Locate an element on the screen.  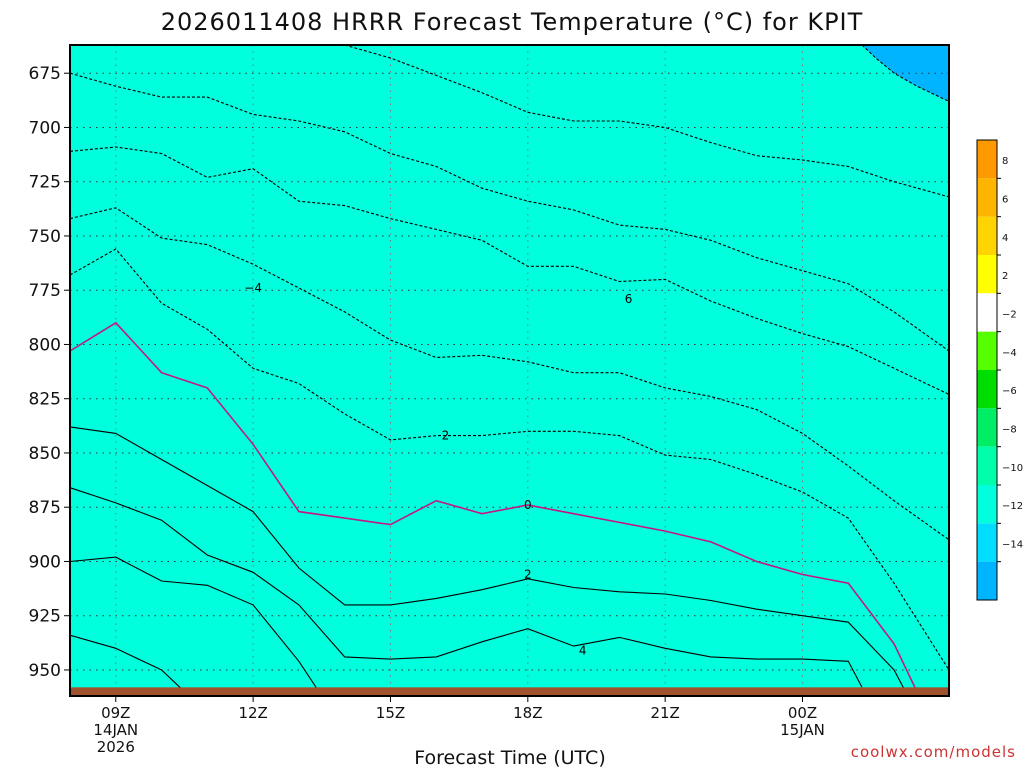
x-tick-label-21Z: 21Z is located at coordinates (664, 713).